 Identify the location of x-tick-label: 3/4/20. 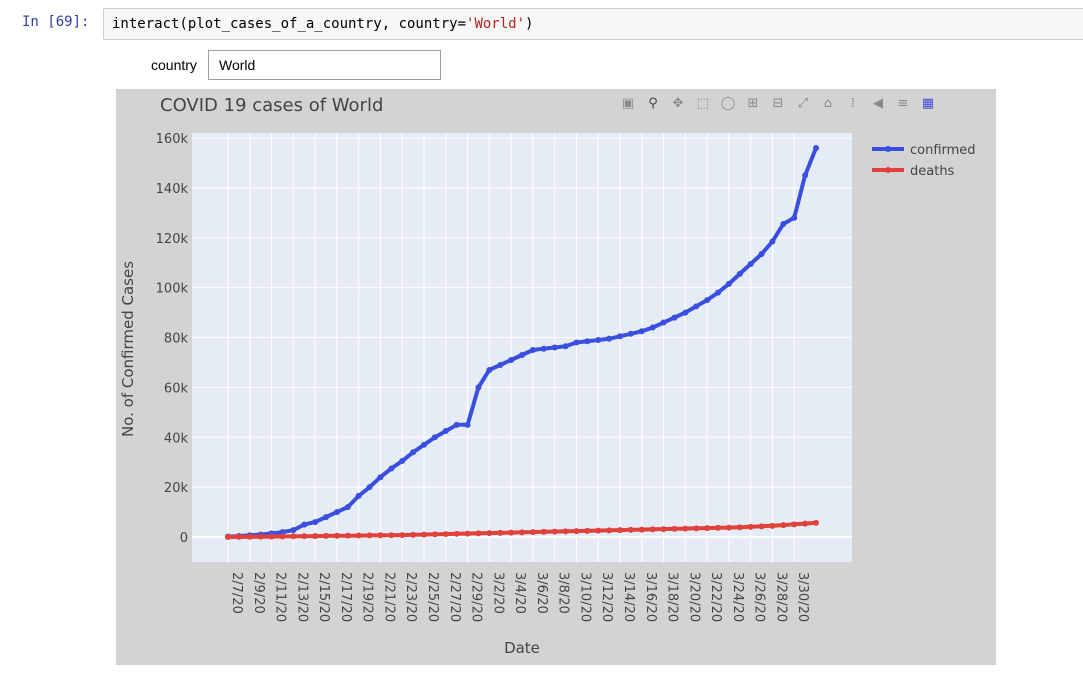
(519, 593).